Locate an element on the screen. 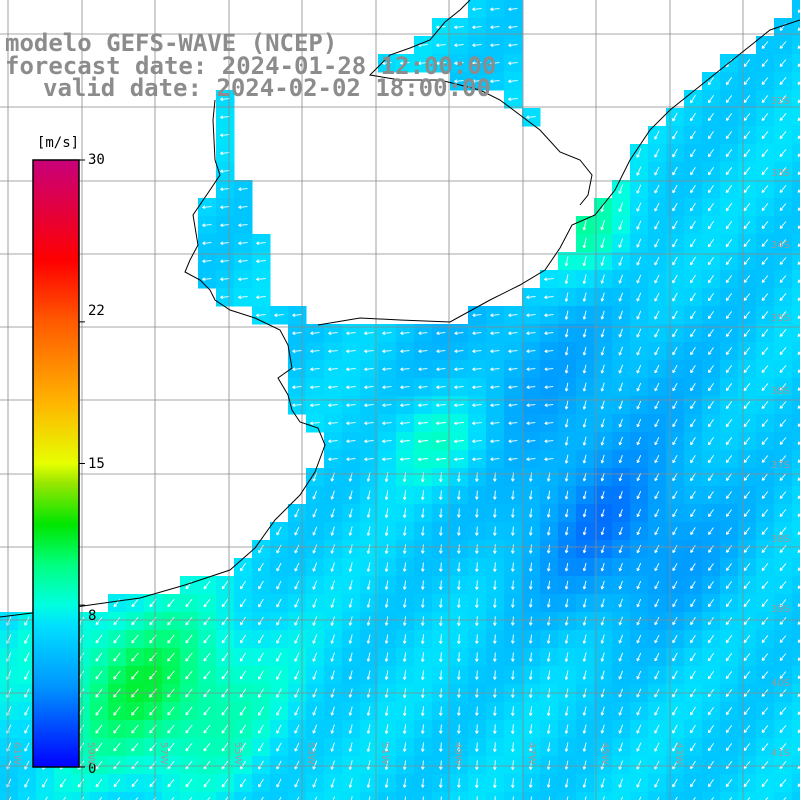 This screenshot has height=800, width=800. lat-label-33s: 33S is located at coordinates (781, 173).